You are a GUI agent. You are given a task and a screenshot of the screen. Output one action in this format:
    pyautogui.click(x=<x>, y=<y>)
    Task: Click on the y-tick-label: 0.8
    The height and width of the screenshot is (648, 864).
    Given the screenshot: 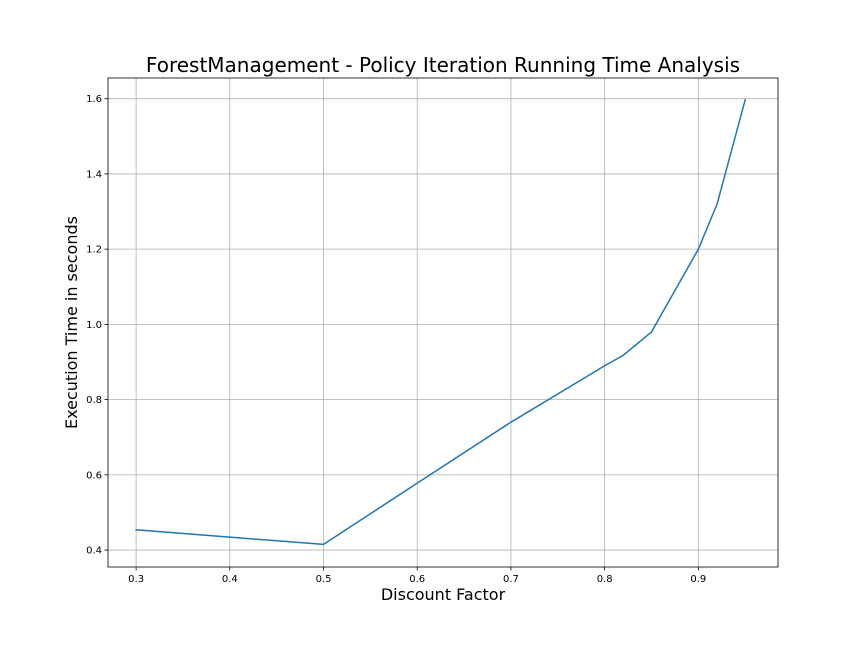 What is the action you would take?
    pyautogui.click(x=94, y=400)
    